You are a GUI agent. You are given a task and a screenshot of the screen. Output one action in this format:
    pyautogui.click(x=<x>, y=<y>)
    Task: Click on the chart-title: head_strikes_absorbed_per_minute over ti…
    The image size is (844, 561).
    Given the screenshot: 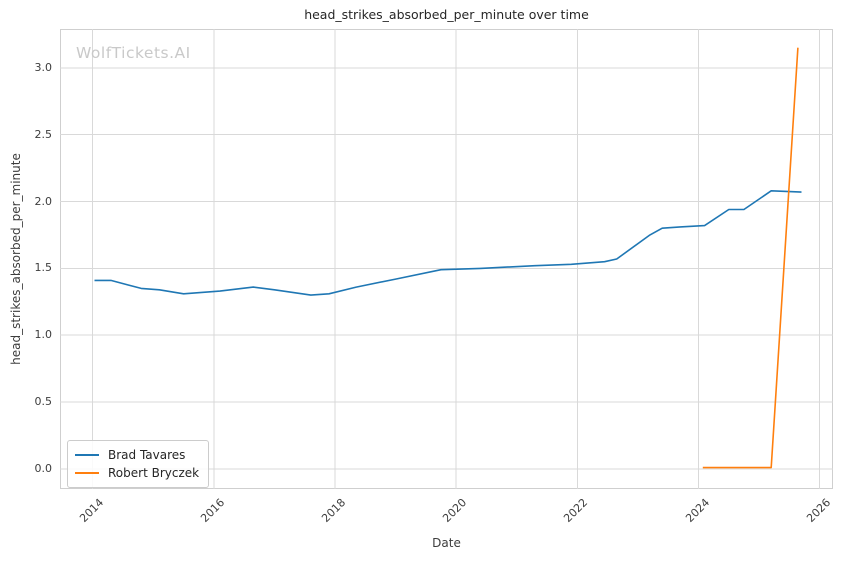 What is the action you would take?
    pyautogui.click(x=446, y=14)
    